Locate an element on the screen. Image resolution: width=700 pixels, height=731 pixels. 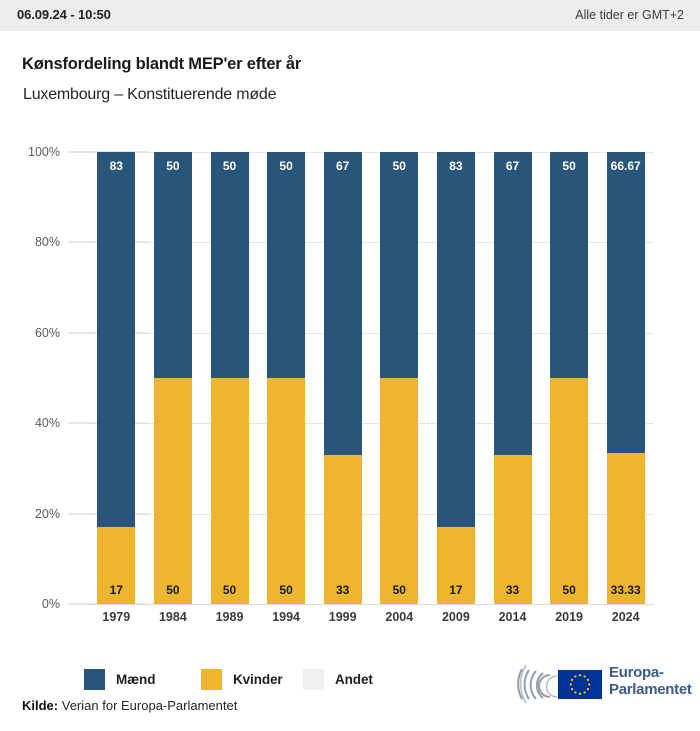
logo-text-line2: Parlamentet is located at coordinates (650, 689).